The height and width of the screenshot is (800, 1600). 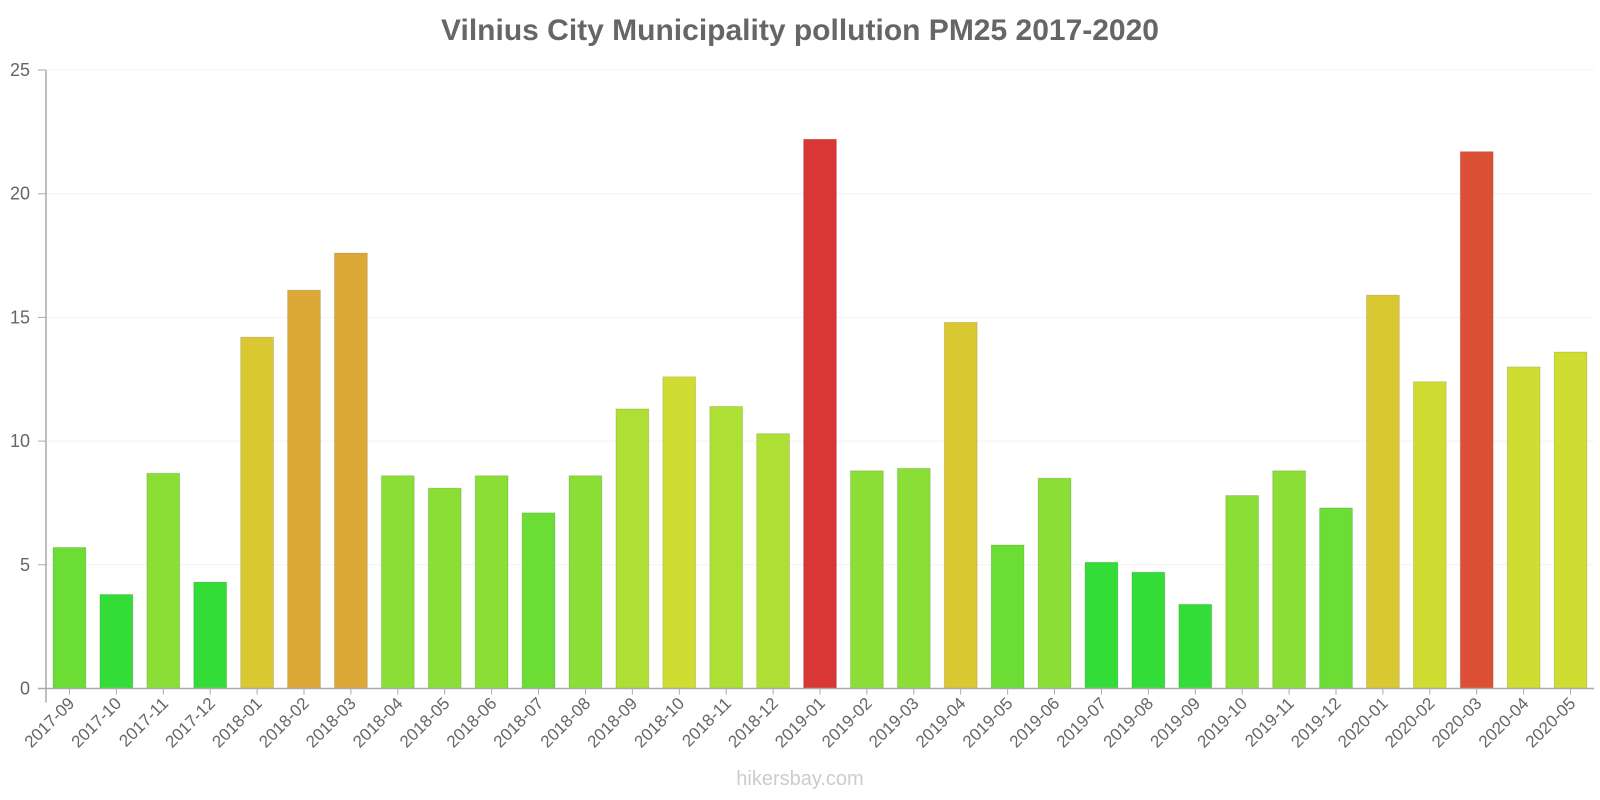 What do you see at coordinates (190, 723) in the screenshot?
I see `x-tick-label: 2017-12` at bounding box center [190, 723].